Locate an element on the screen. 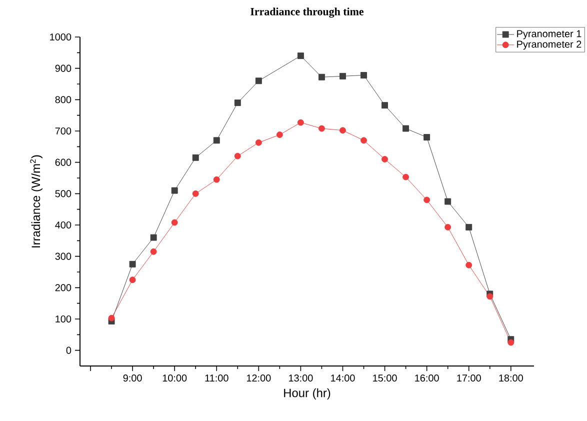 This screenshot has height=421, width=587. y-tick-label: 500 is located at coordinates (63, 194).